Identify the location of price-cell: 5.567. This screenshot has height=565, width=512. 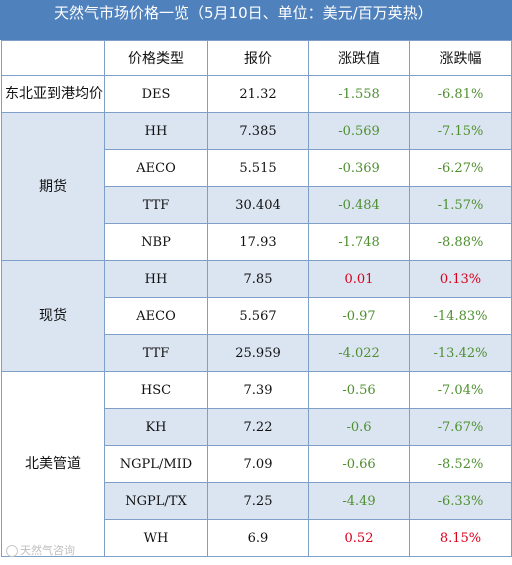
(258, 316).